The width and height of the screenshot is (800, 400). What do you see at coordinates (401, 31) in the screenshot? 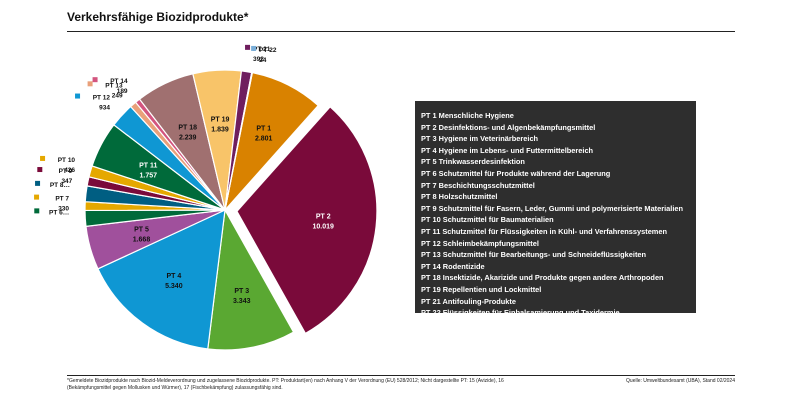
I see `top-rule` at bounding box center [401, 31].